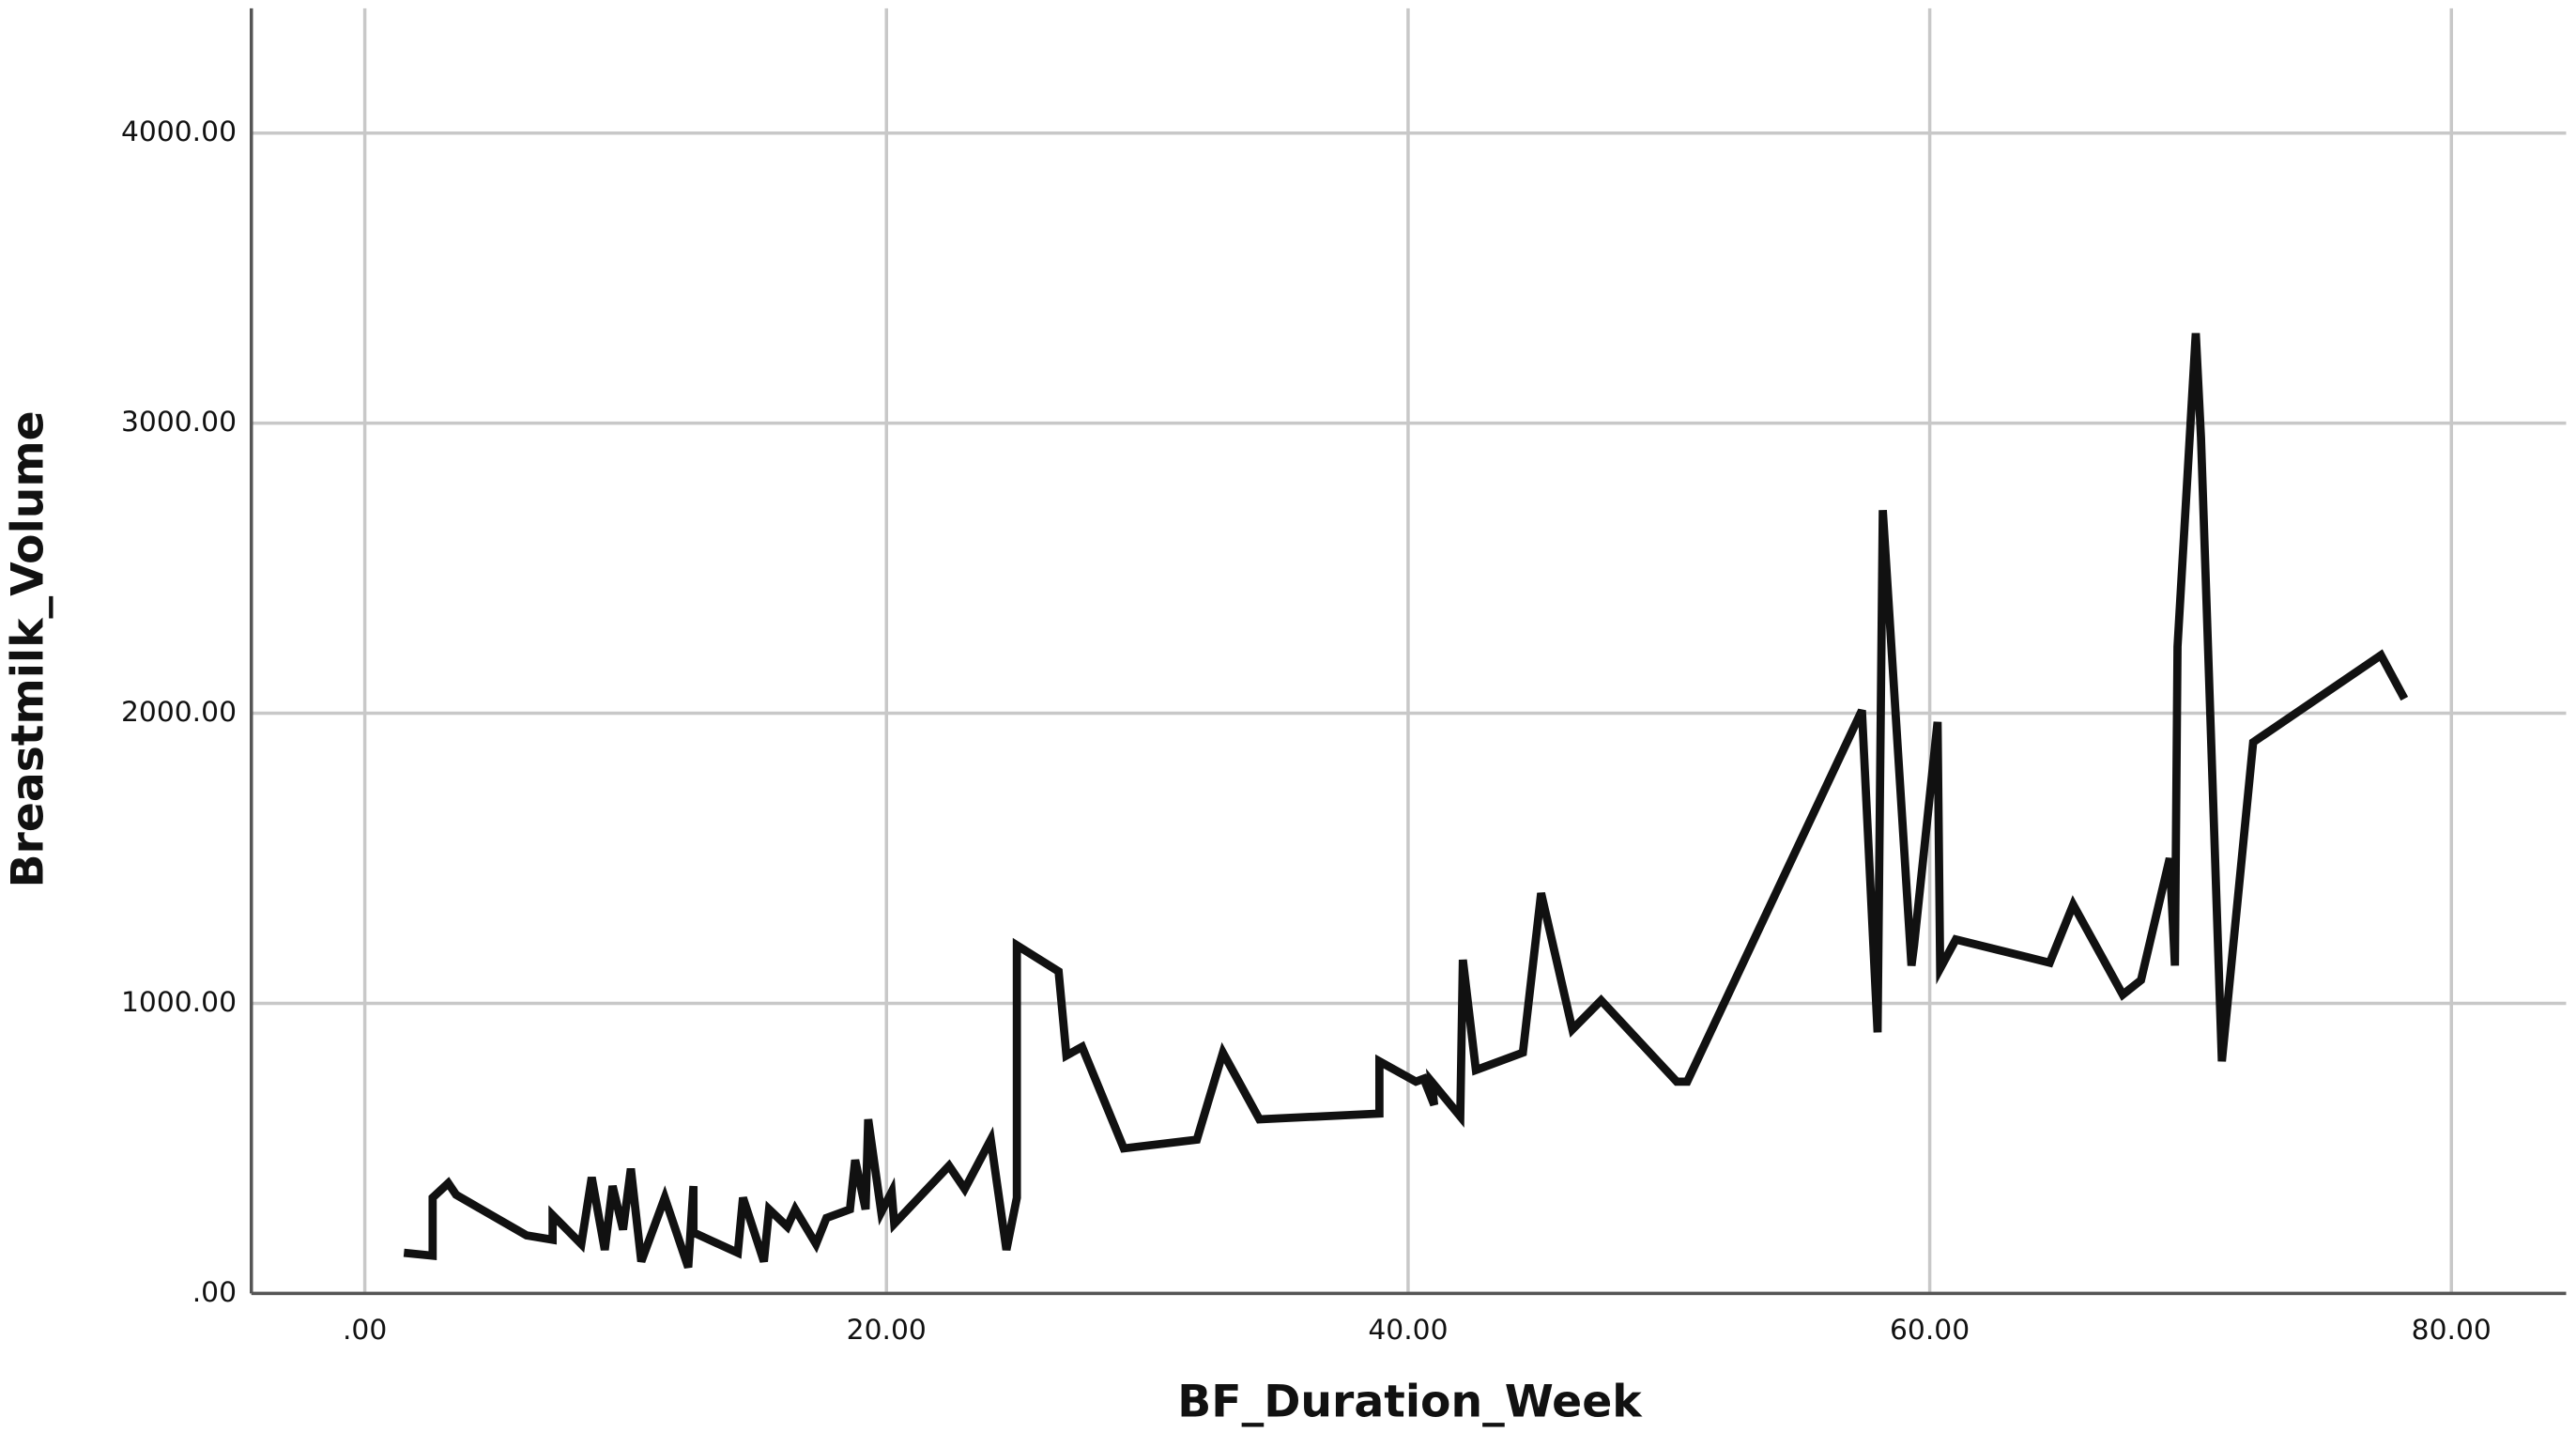 The width and height of the screenshot is (2576, 1448). Describe the element at coordinates (887, 1330) in the screenshot. I see `x-tick-label: 20.00` at that location.